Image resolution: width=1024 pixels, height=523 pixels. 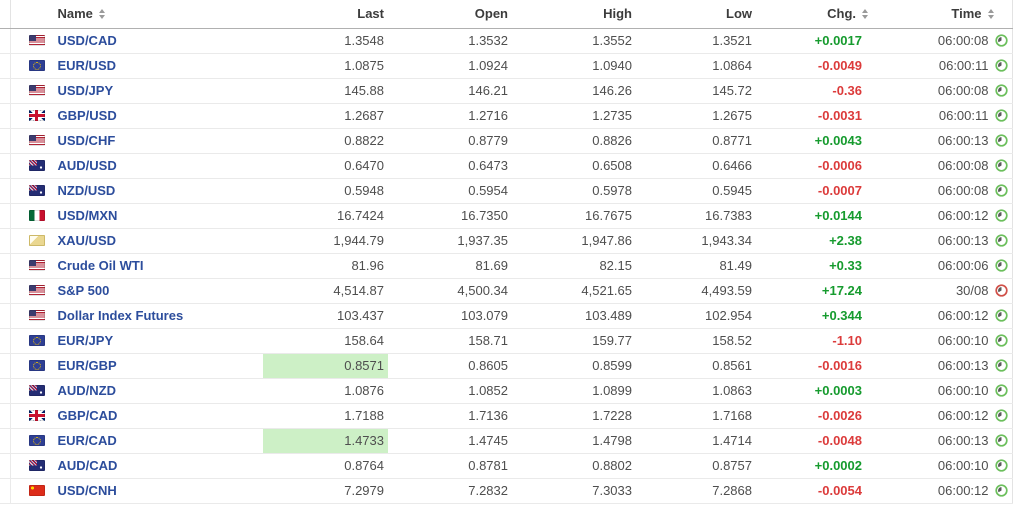 What do you see at coordinates (87, 415) in the screenshot?
I see `instrument-link: GBP/CAD` at bounding box center [87, 415].